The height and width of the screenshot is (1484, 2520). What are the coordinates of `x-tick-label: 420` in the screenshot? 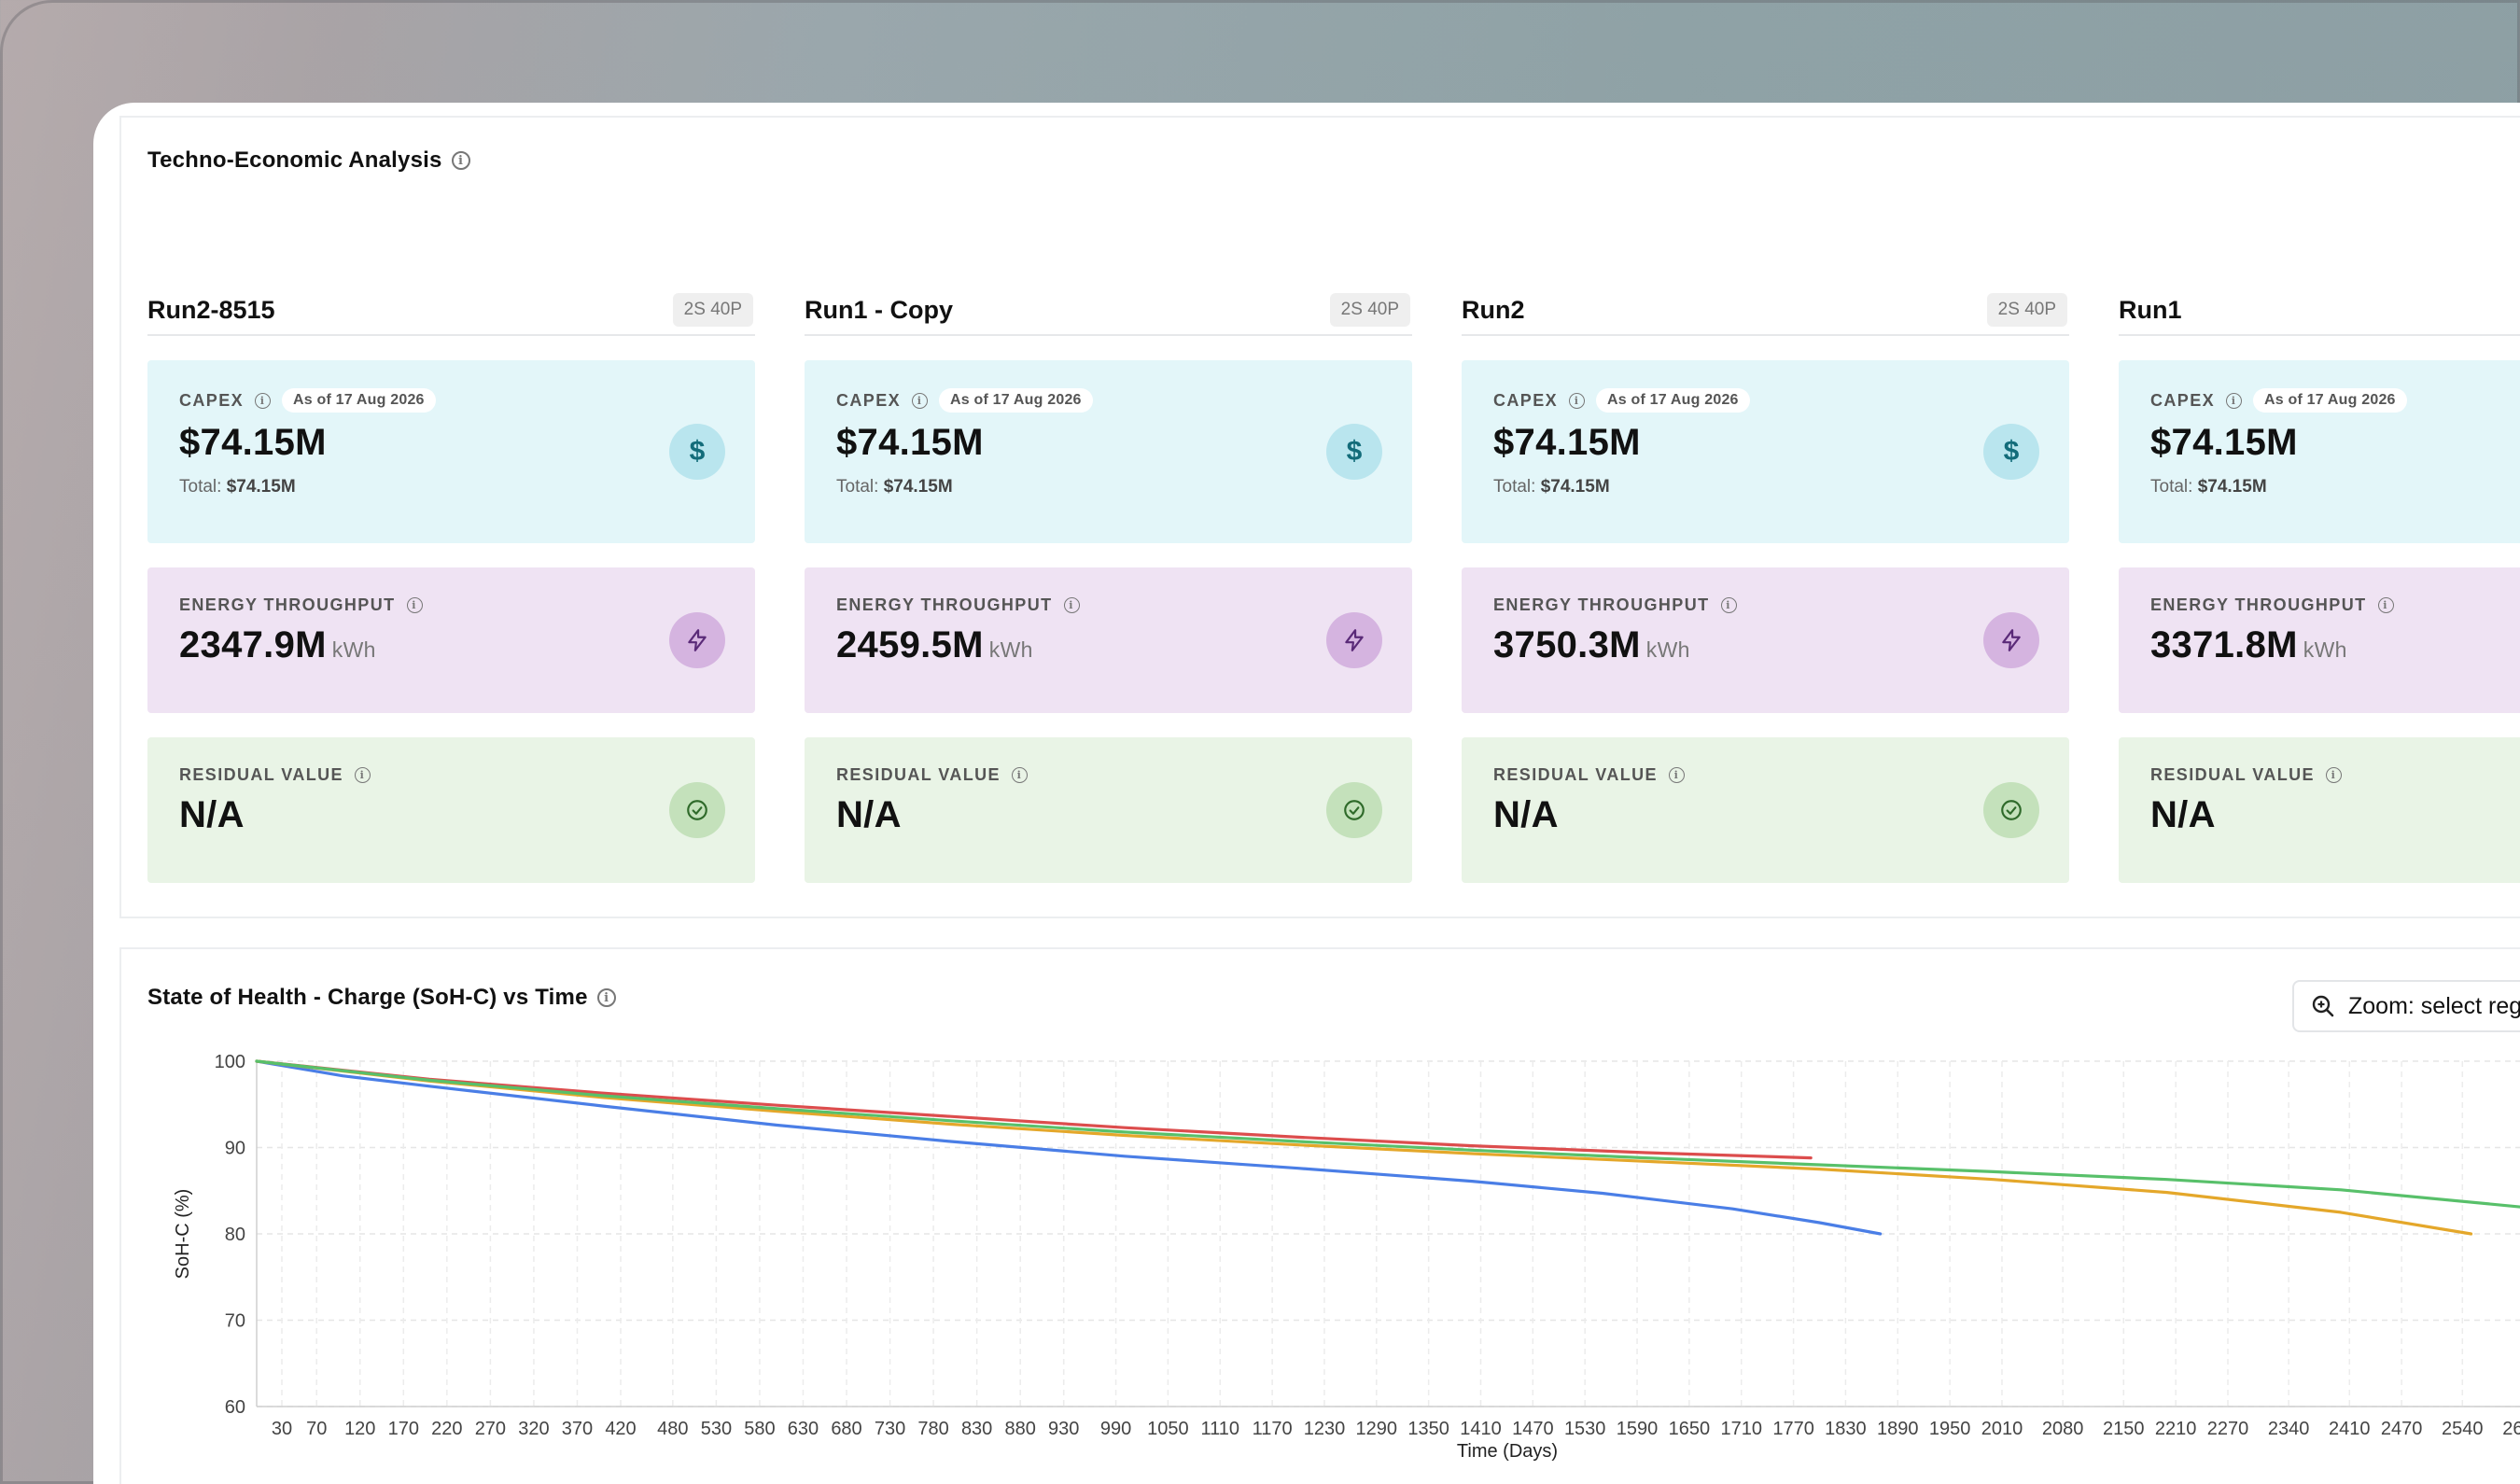 It's located at (620, 1429).